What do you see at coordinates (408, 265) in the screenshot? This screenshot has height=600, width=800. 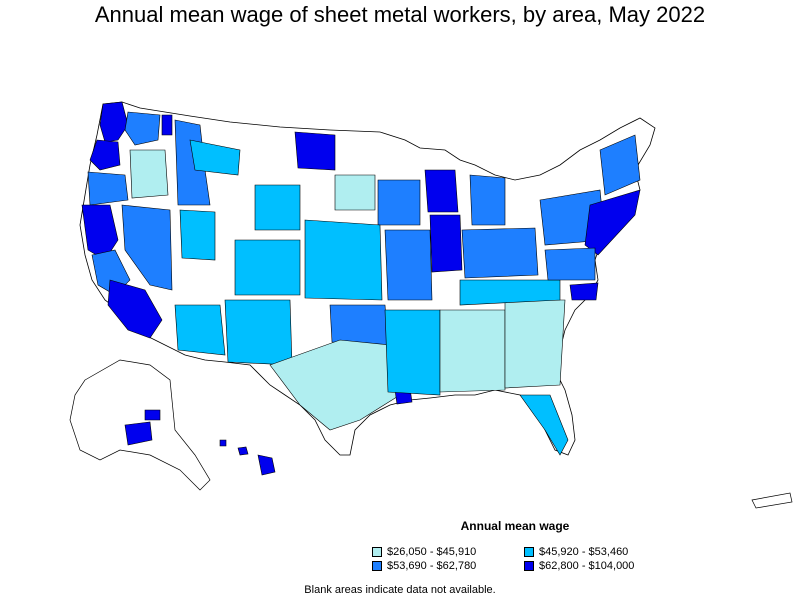 I see `region-ia-mo` at bounding box center [408, 265].